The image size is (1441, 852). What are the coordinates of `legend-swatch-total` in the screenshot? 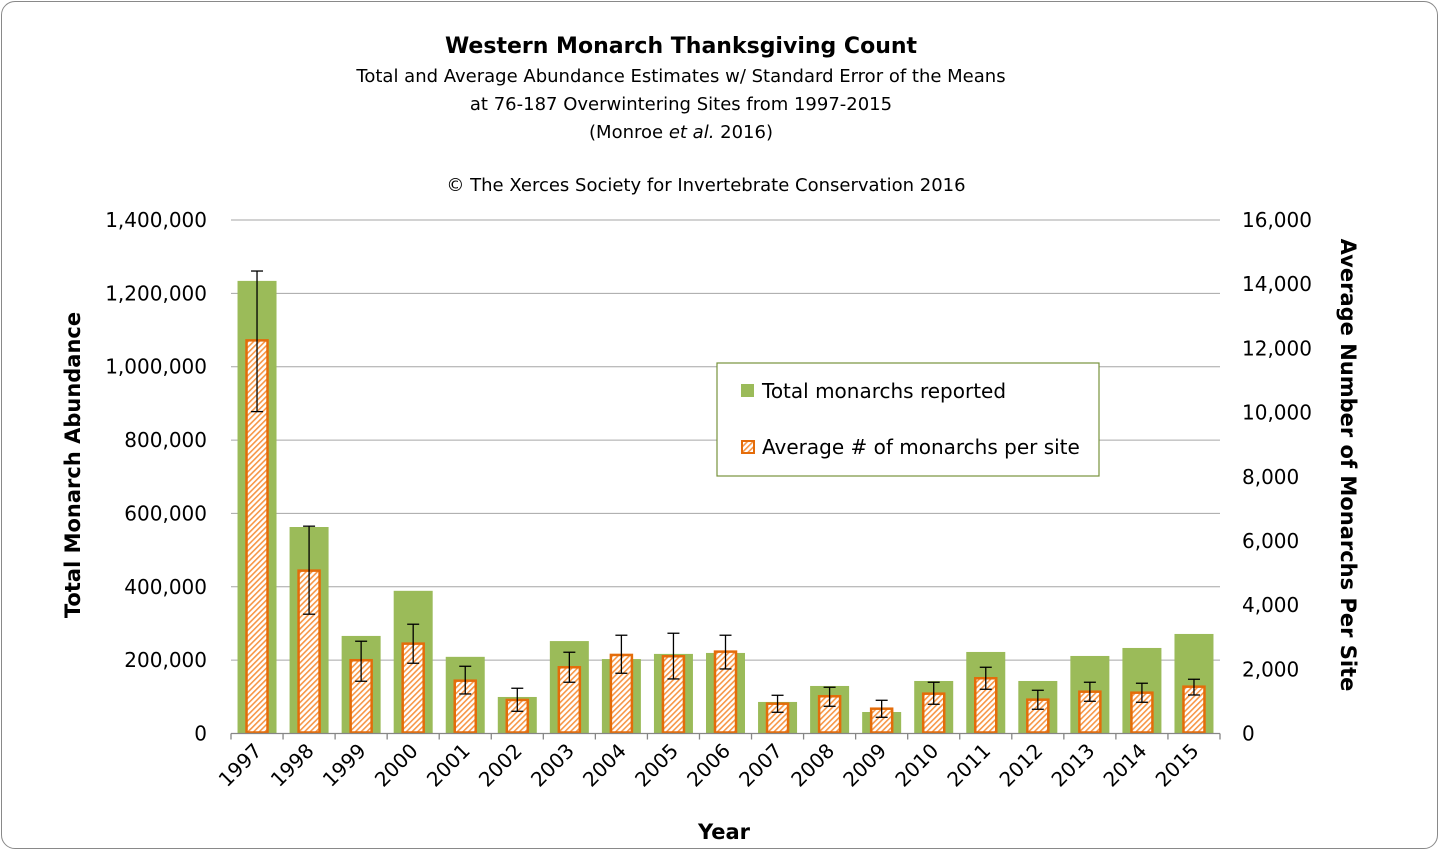 It's located at (747, 390).